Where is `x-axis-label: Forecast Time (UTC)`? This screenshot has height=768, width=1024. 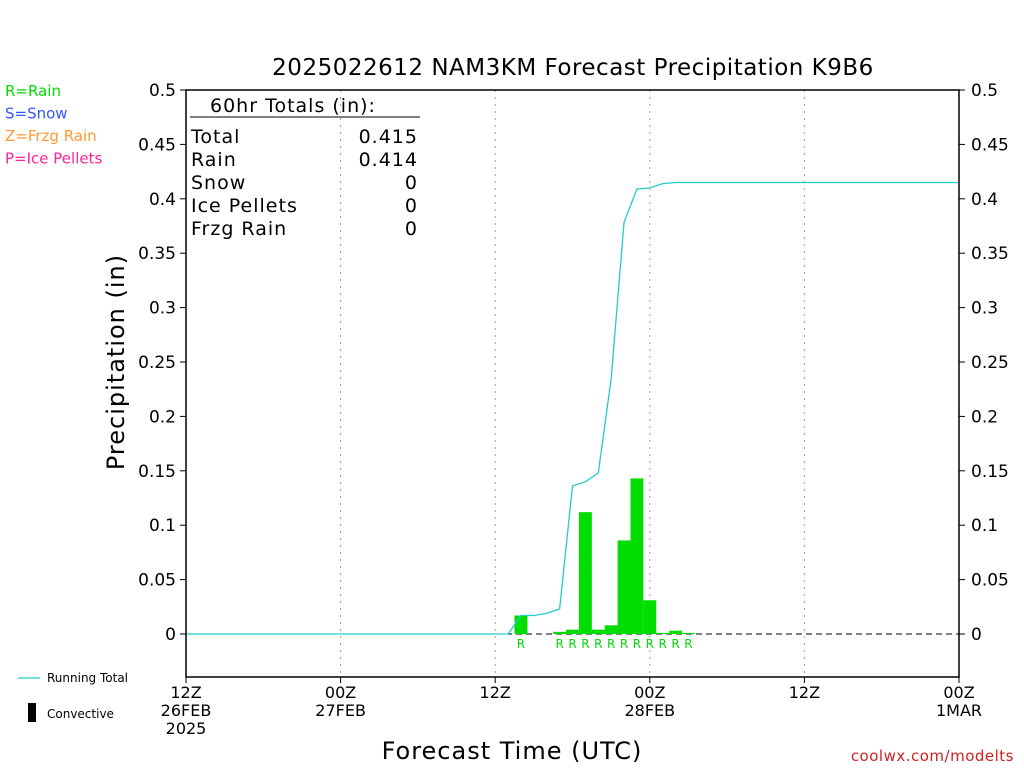 x-axis-label: Forecast Time (UTC) is located at coordinates (512, 751).